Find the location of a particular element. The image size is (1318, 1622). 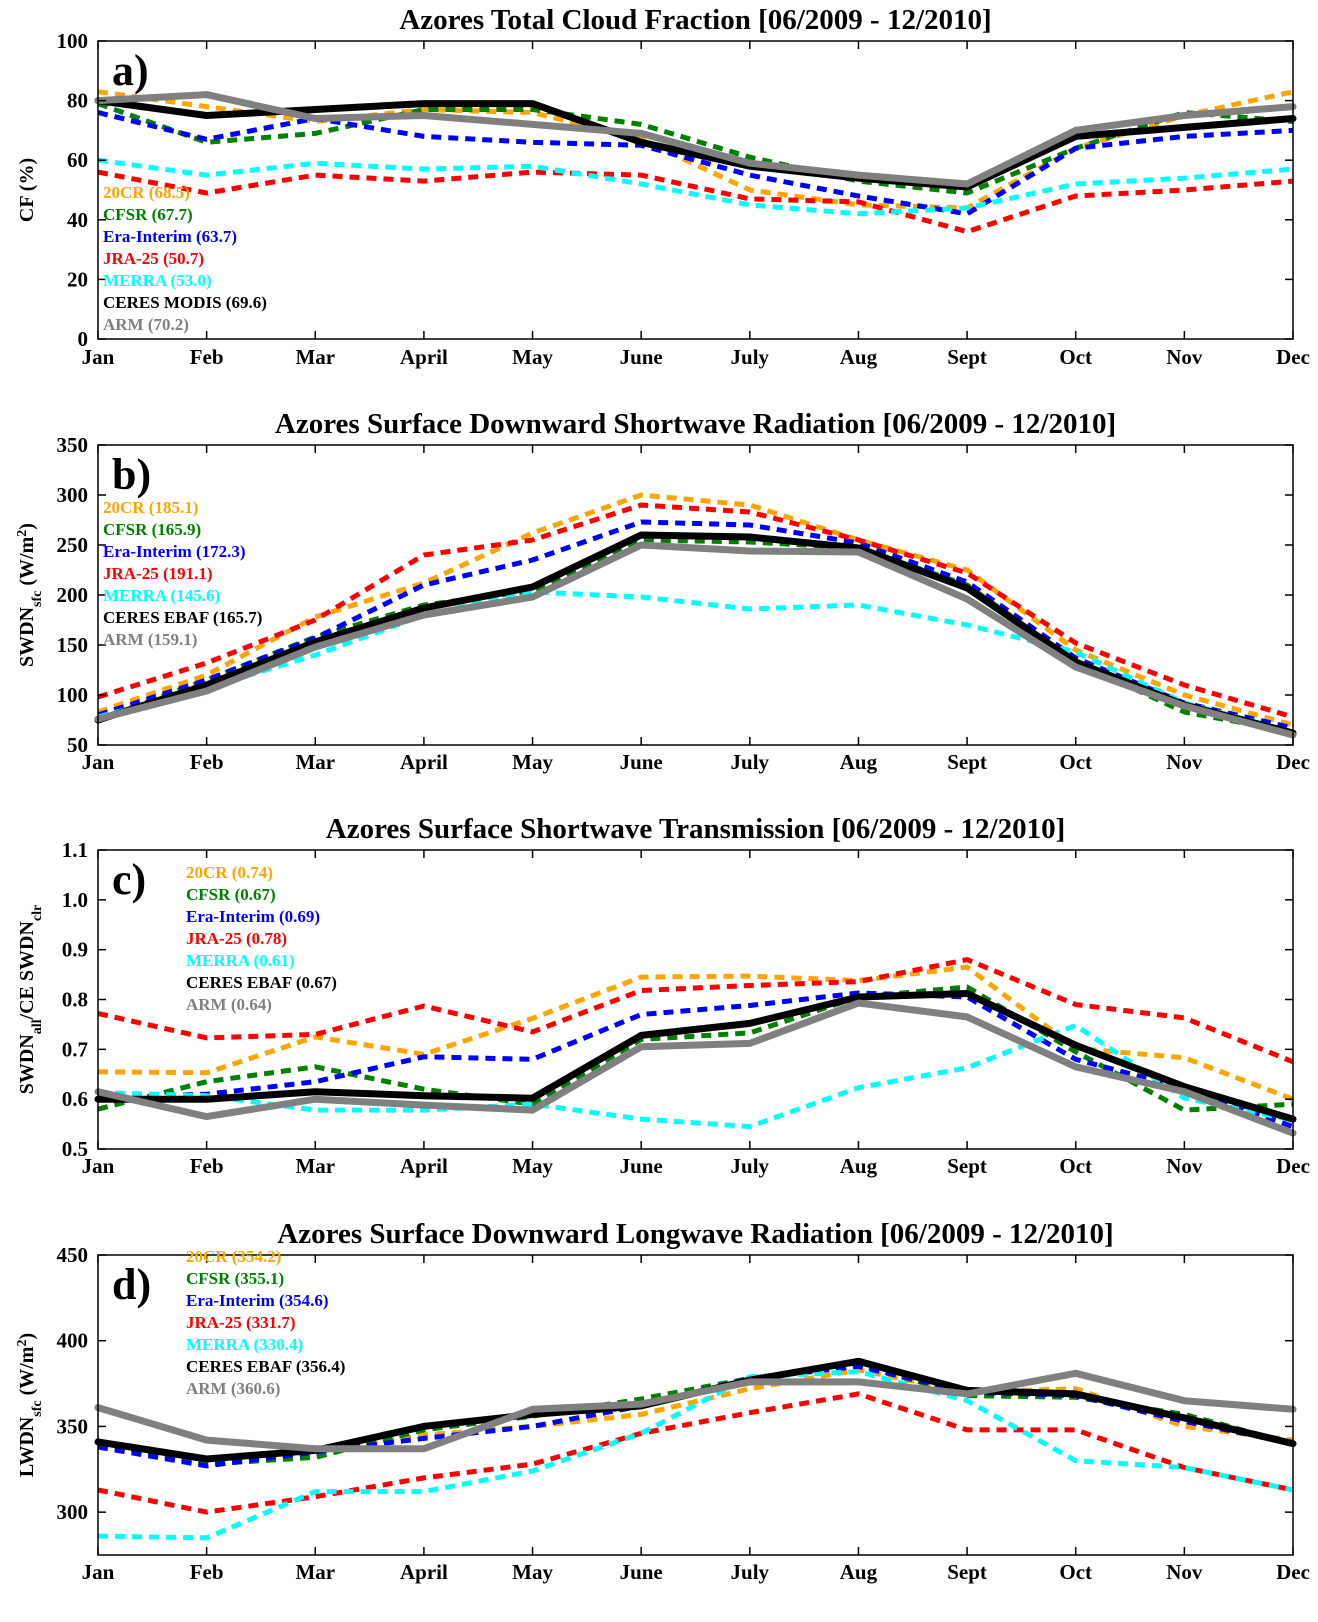

y-tick-label: 40 is located at coordinates (77, 220).